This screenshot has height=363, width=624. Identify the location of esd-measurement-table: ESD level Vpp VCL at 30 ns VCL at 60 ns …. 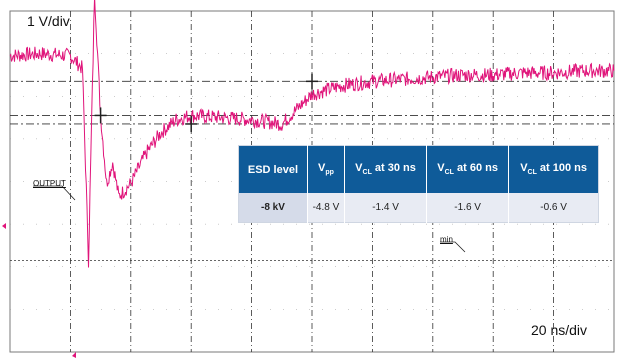
(418, 184).